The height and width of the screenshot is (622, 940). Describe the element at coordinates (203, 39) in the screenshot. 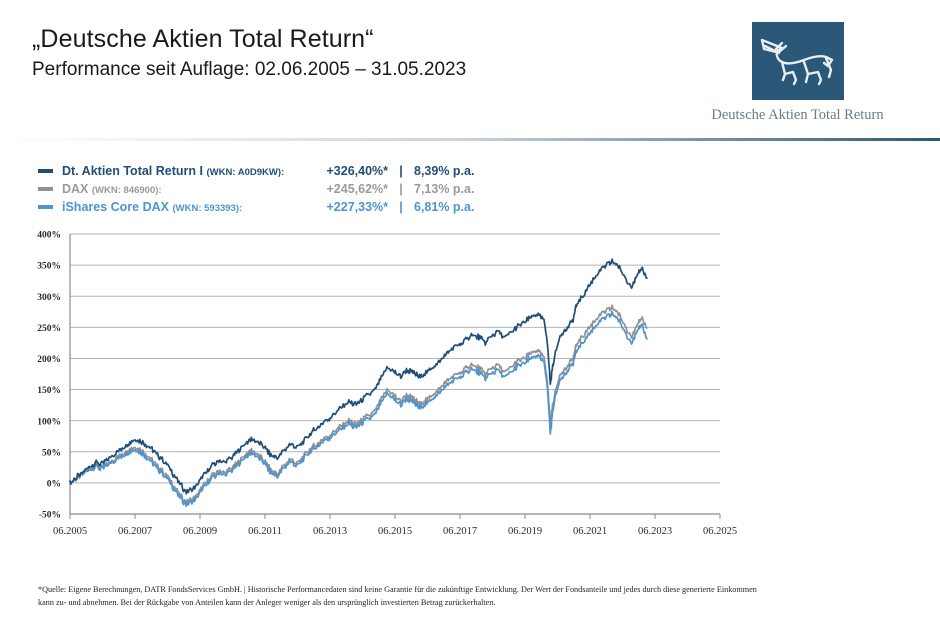

I see `page-title: „Deutsche Aktien Total Return“` at that location.